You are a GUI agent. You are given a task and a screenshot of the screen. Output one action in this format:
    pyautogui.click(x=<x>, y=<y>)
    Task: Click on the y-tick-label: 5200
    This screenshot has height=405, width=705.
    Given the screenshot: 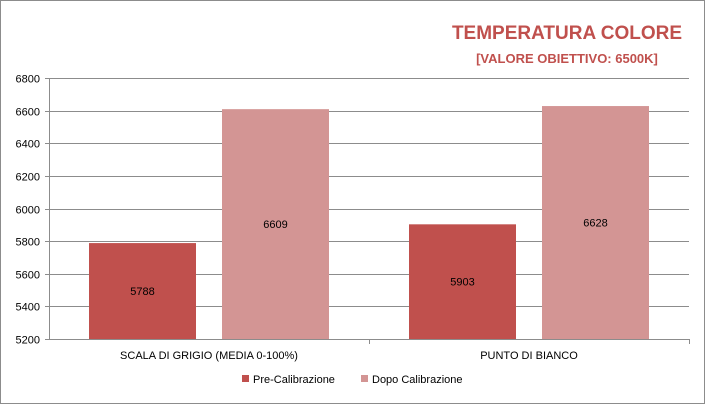 What is the action you would take?
    pyautogui.click(x=28, y=341)
    